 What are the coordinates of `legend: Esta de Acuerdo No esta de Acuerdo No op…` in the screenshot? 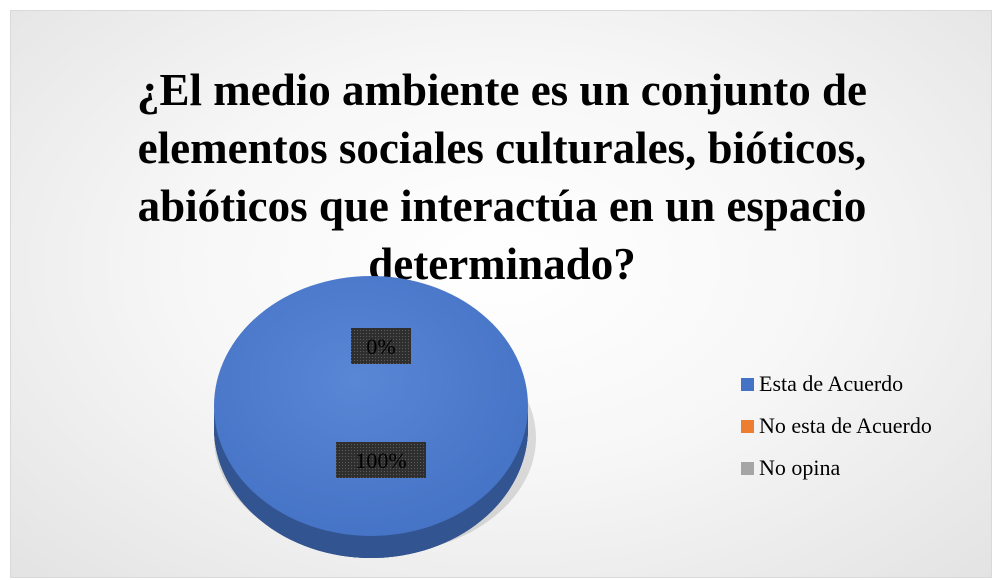 It's located at (866, 434).